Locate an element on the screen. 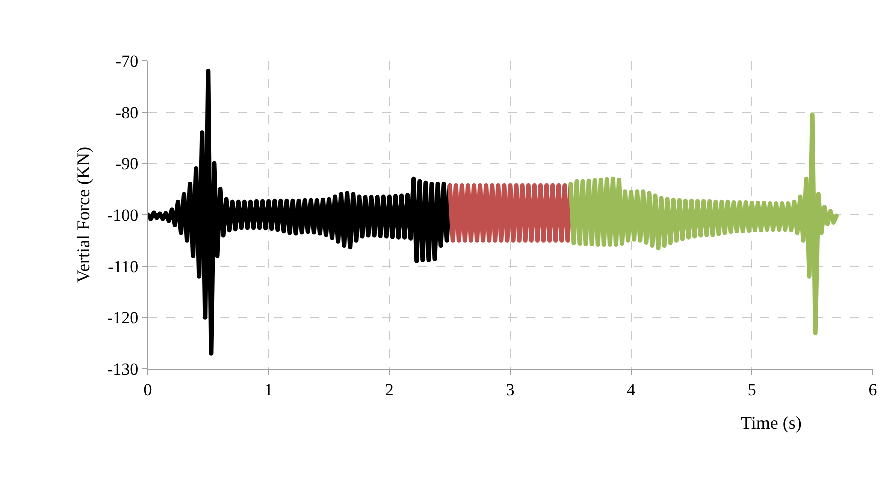  x-tick-label: 6 is located at coordinates (873, 390).